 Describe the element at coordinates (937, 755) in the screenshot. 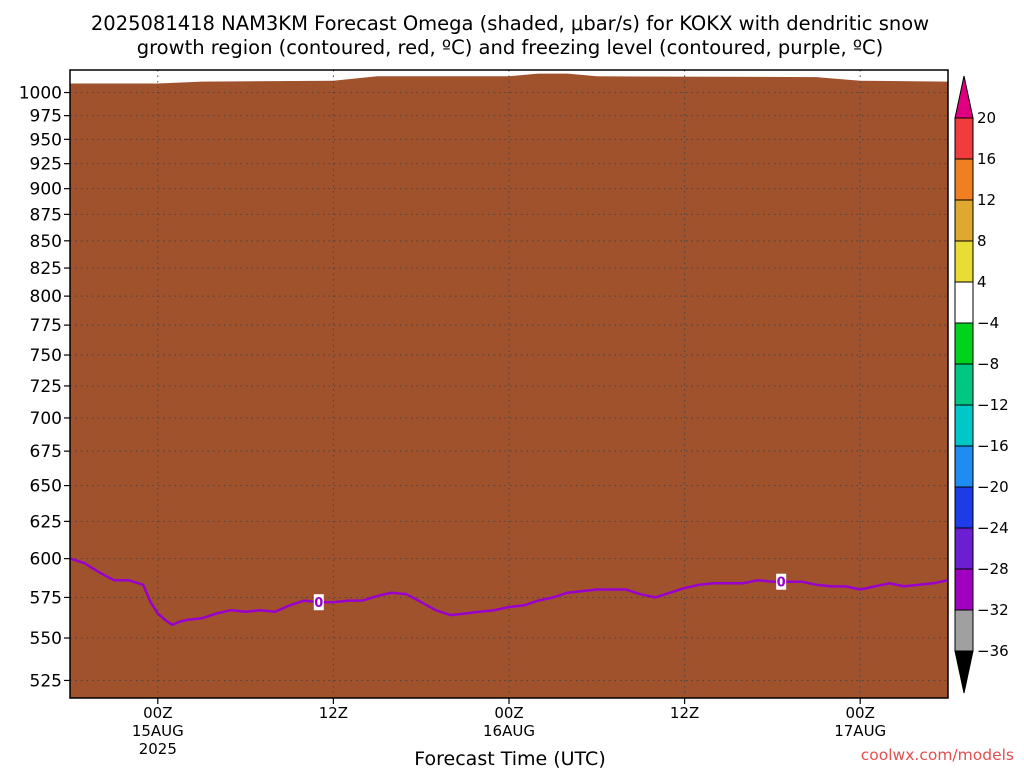

I see `credit-text: coolwx.com/models` at that location.